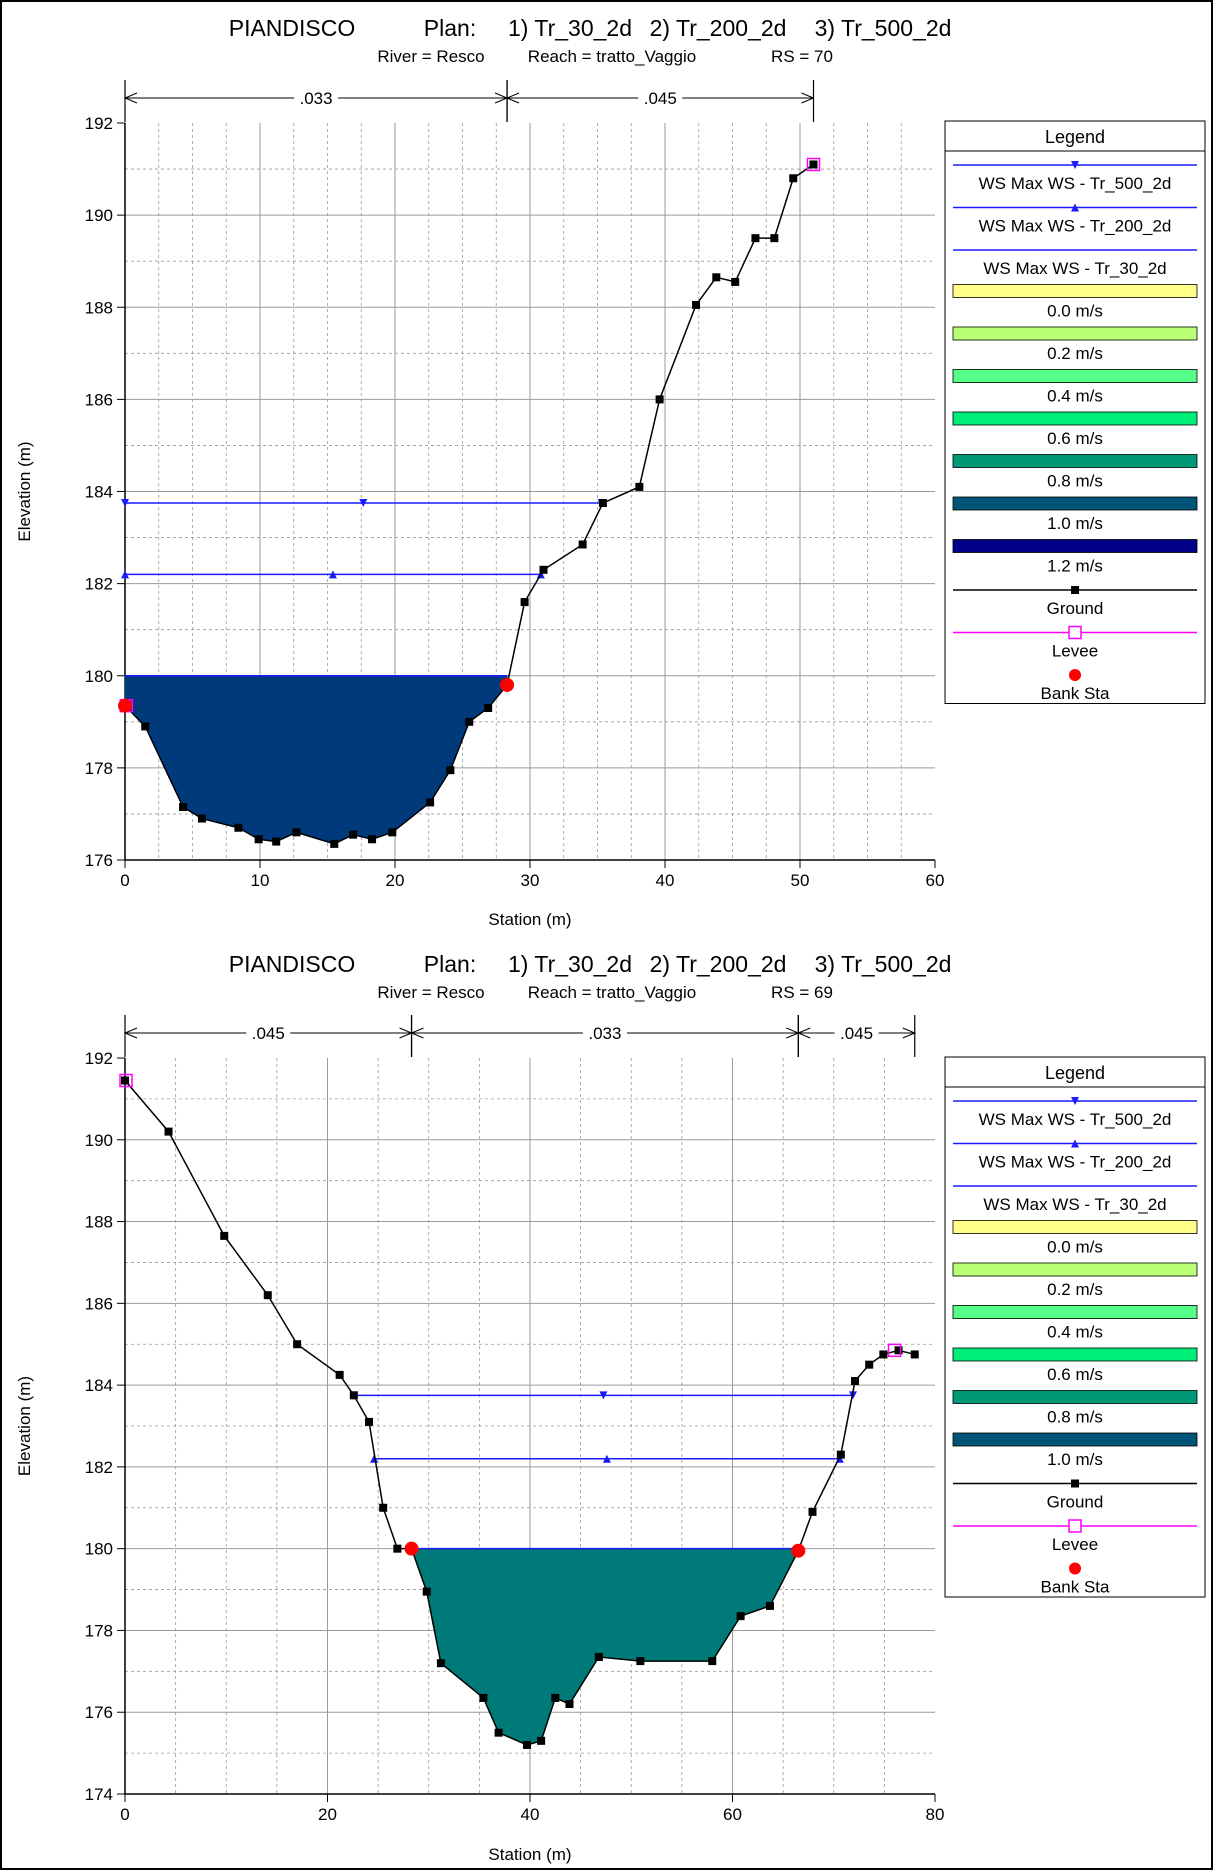  I want to click on x-tick-label: 50, so click(800, 880).